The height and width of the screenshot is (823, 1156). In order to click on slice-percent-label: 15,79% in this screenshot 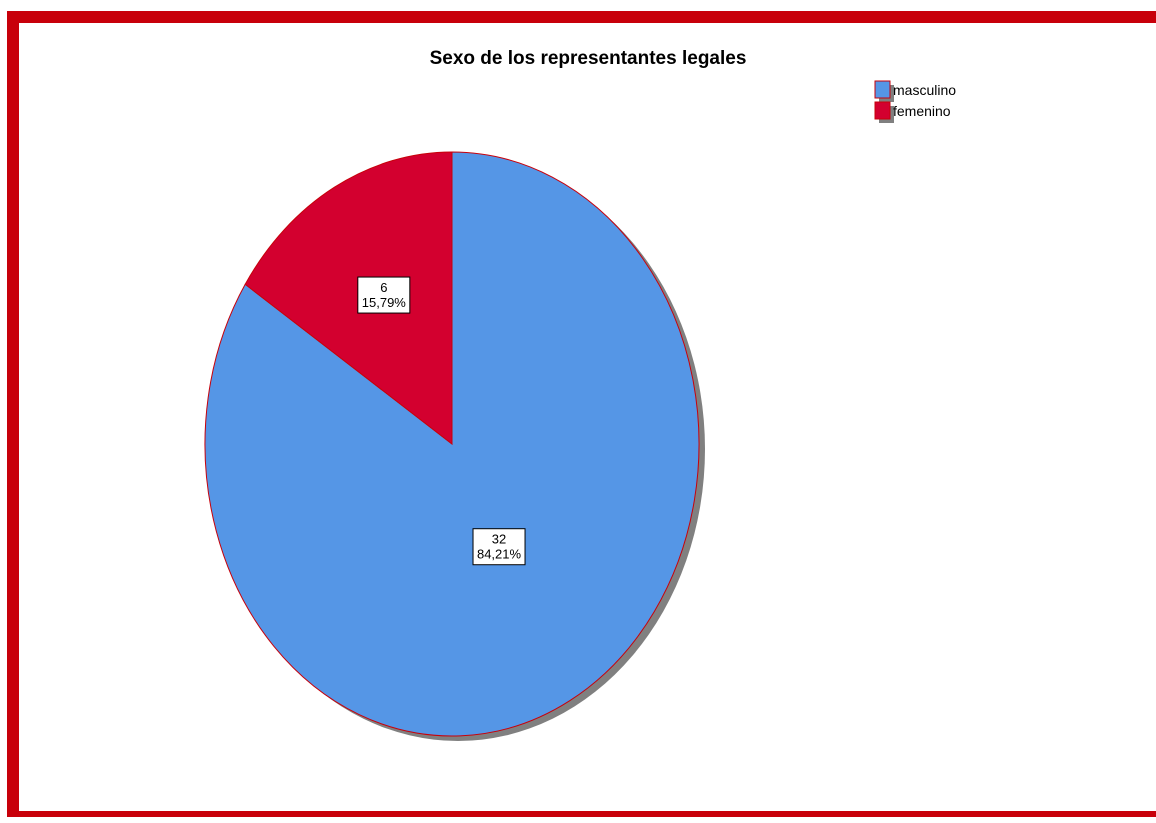, I will do `click(384, 302)`.